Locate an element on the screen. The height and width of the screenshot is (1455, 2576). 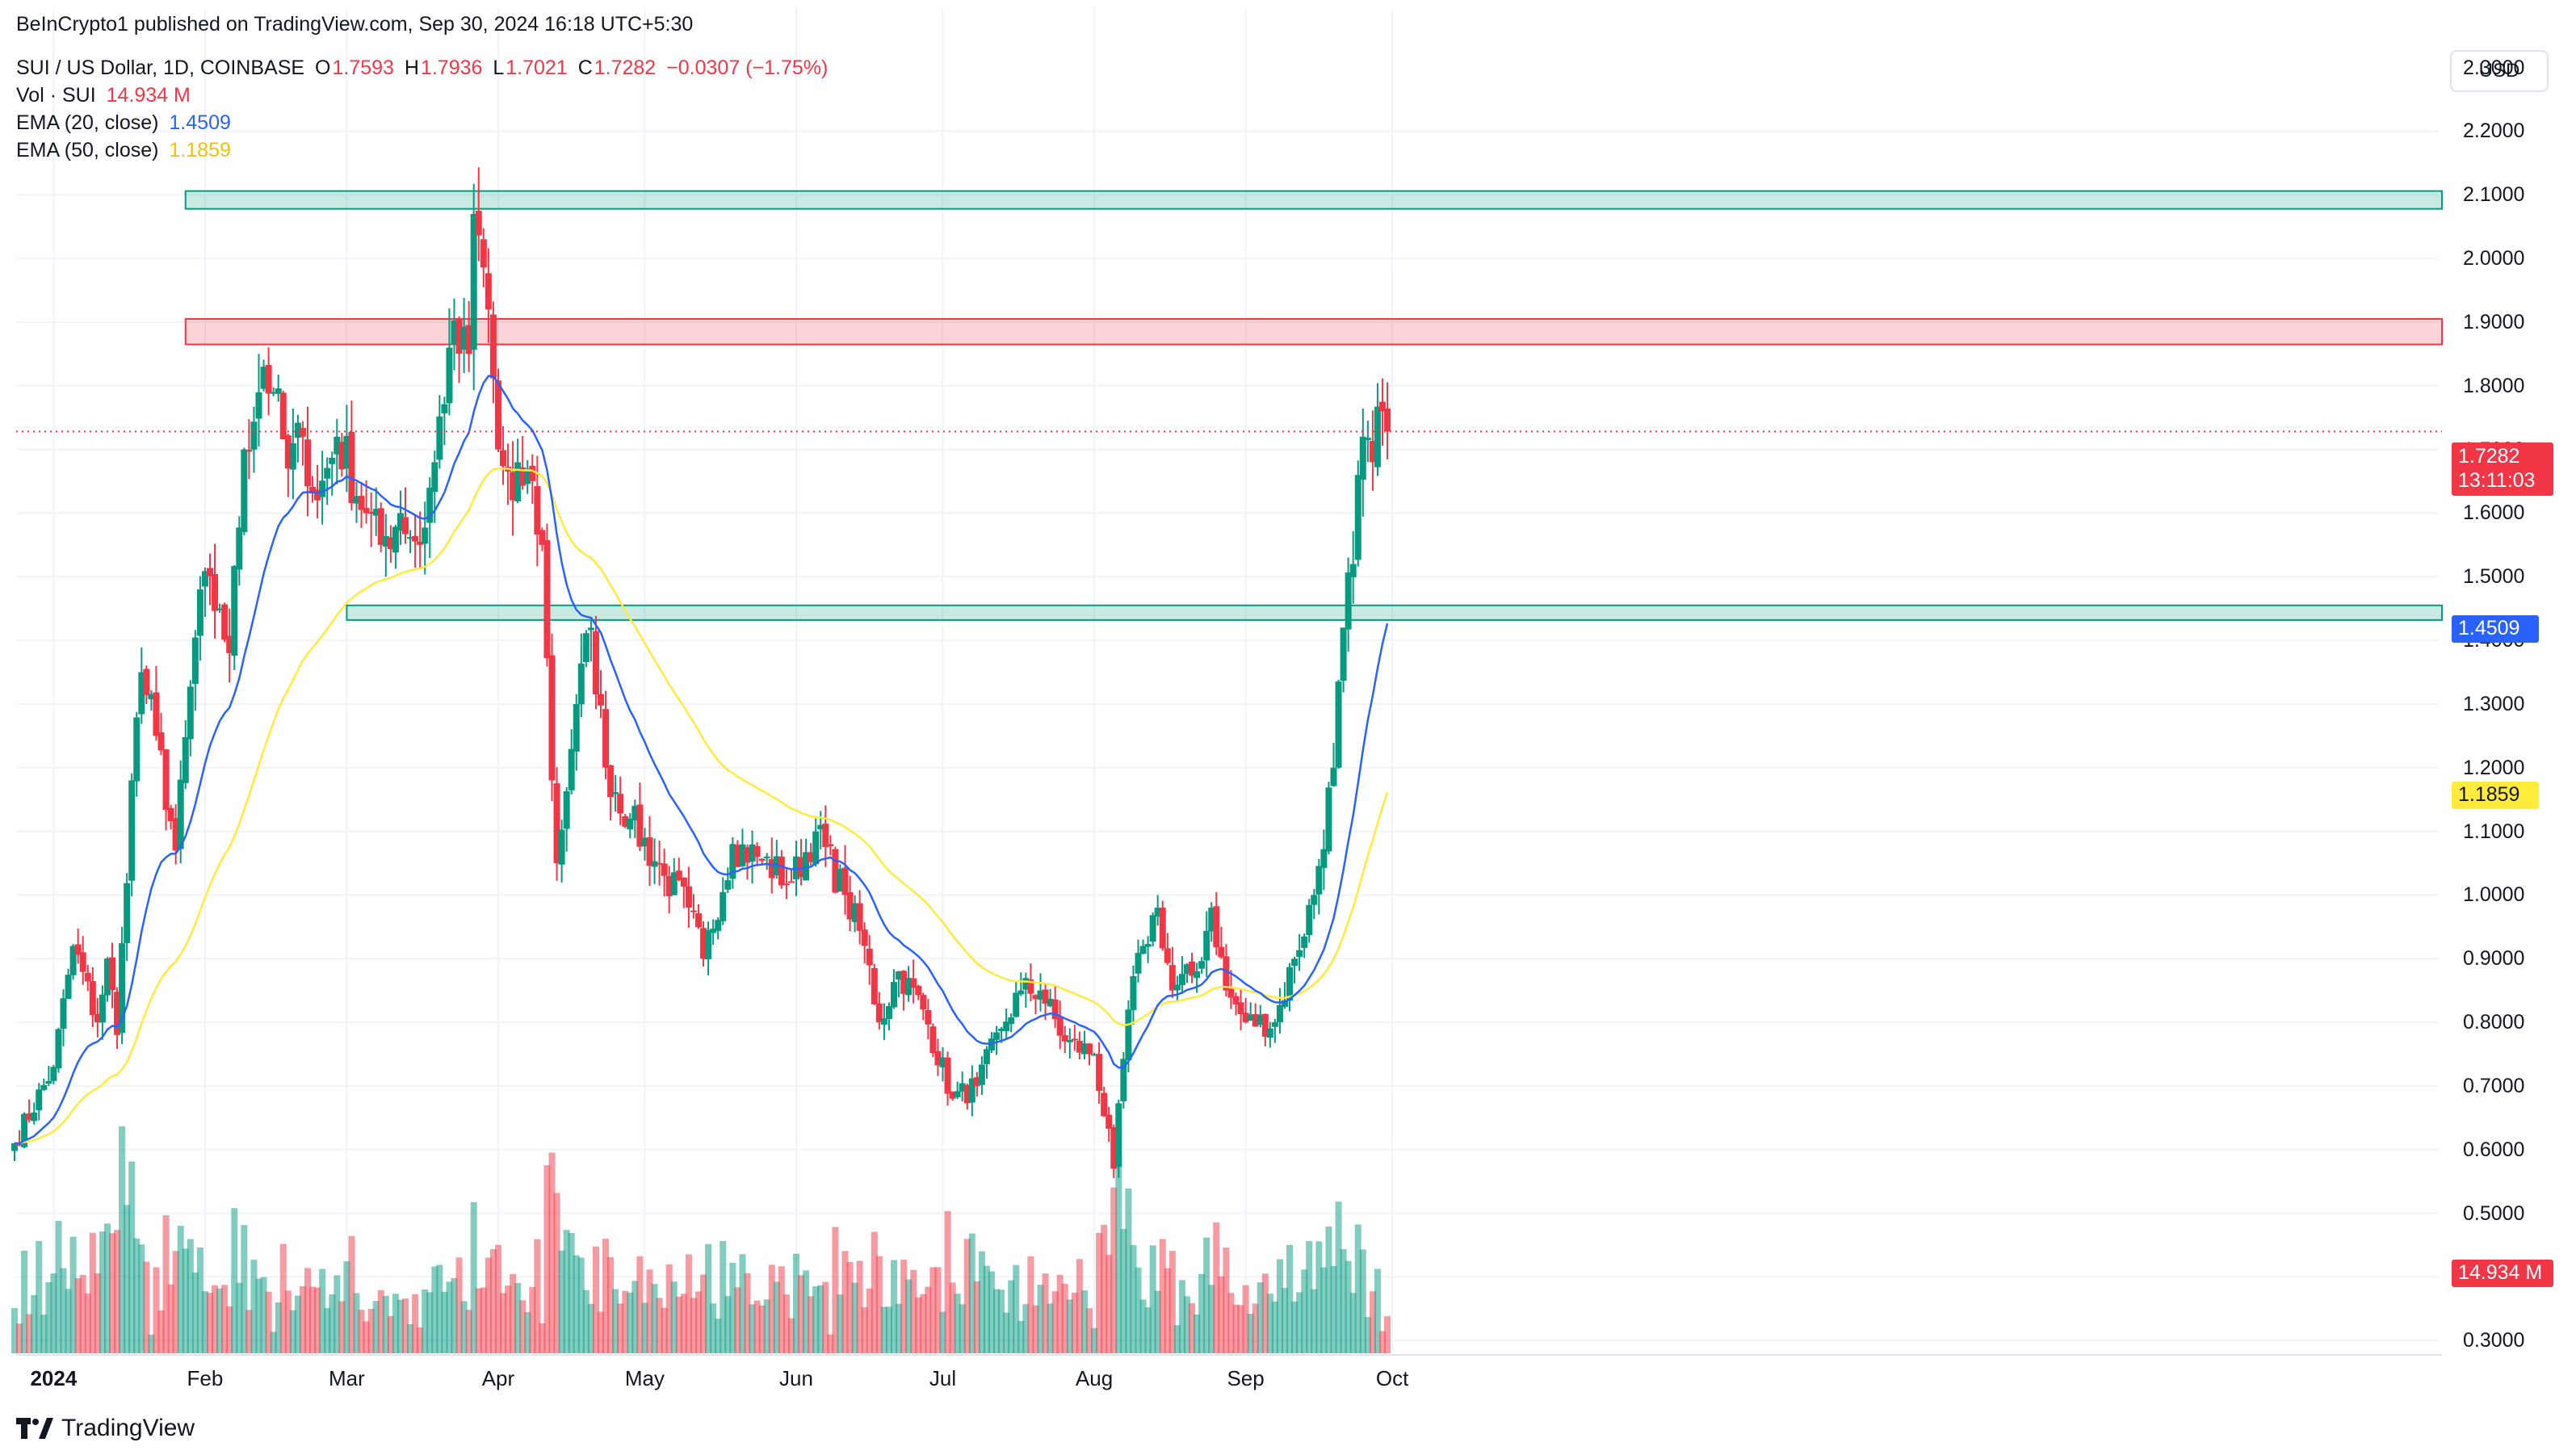
symbol-title: SUI / US Dollar, 1D, COINBASE is located at coordinates (160, 68).